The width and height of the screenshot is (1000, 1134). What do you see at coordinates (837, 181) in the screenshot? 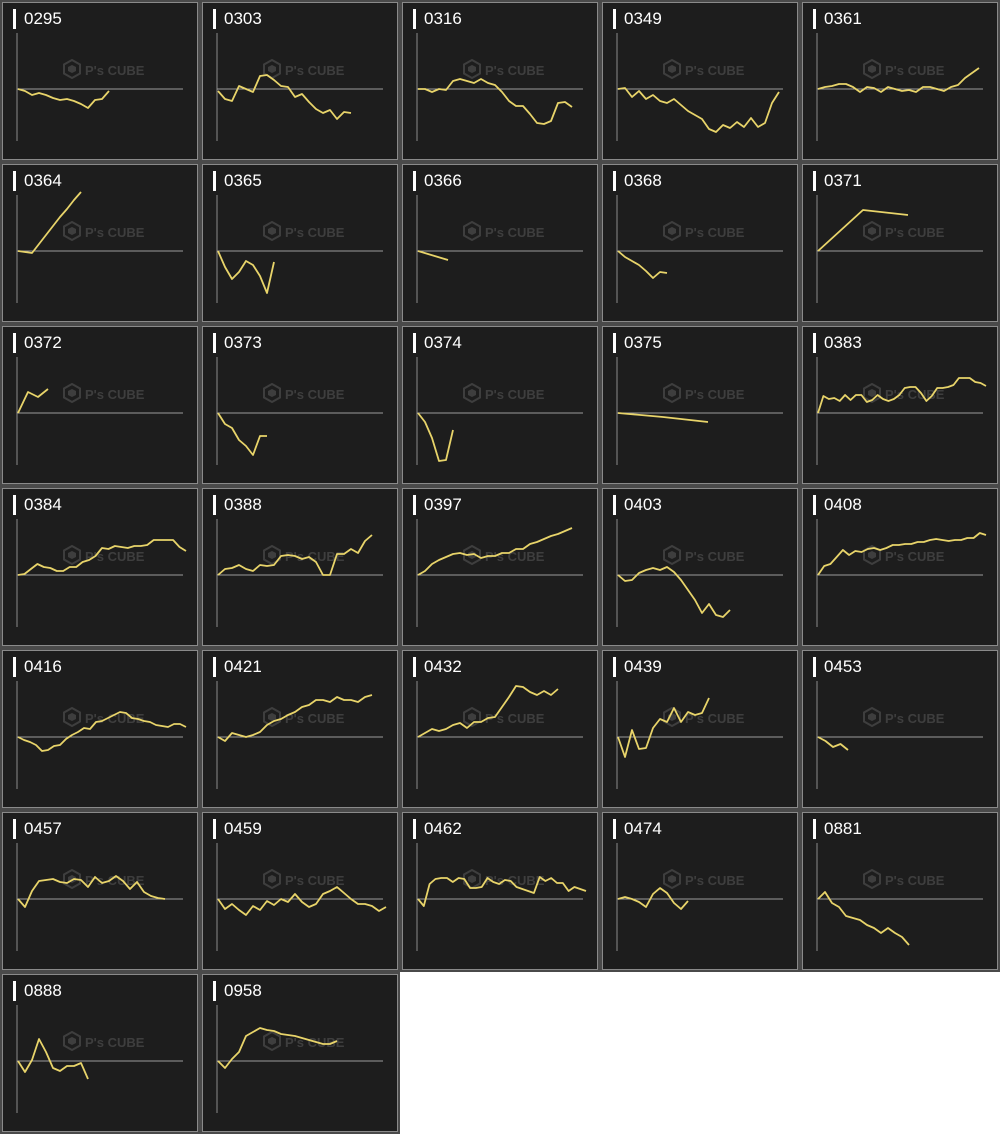
I see `chart-title: 0371` at bounding box center [837, 181].